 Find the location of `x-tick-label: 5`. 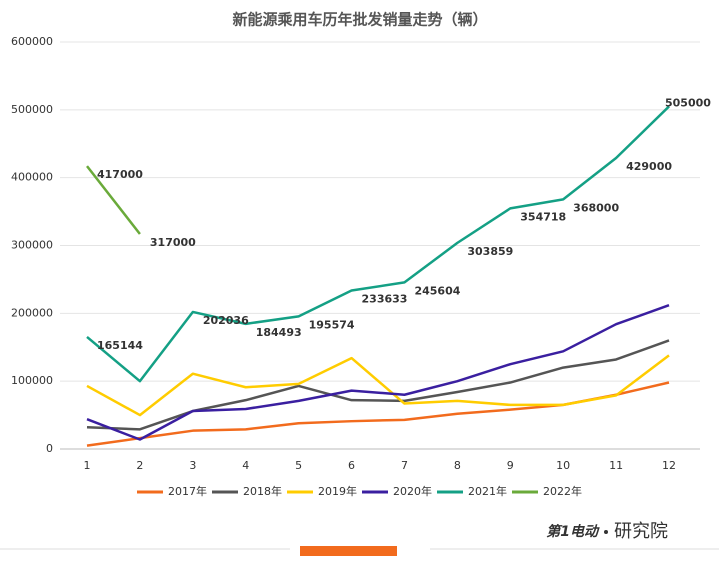

x-tick-label: 5 is located at coordinates (298, 465).